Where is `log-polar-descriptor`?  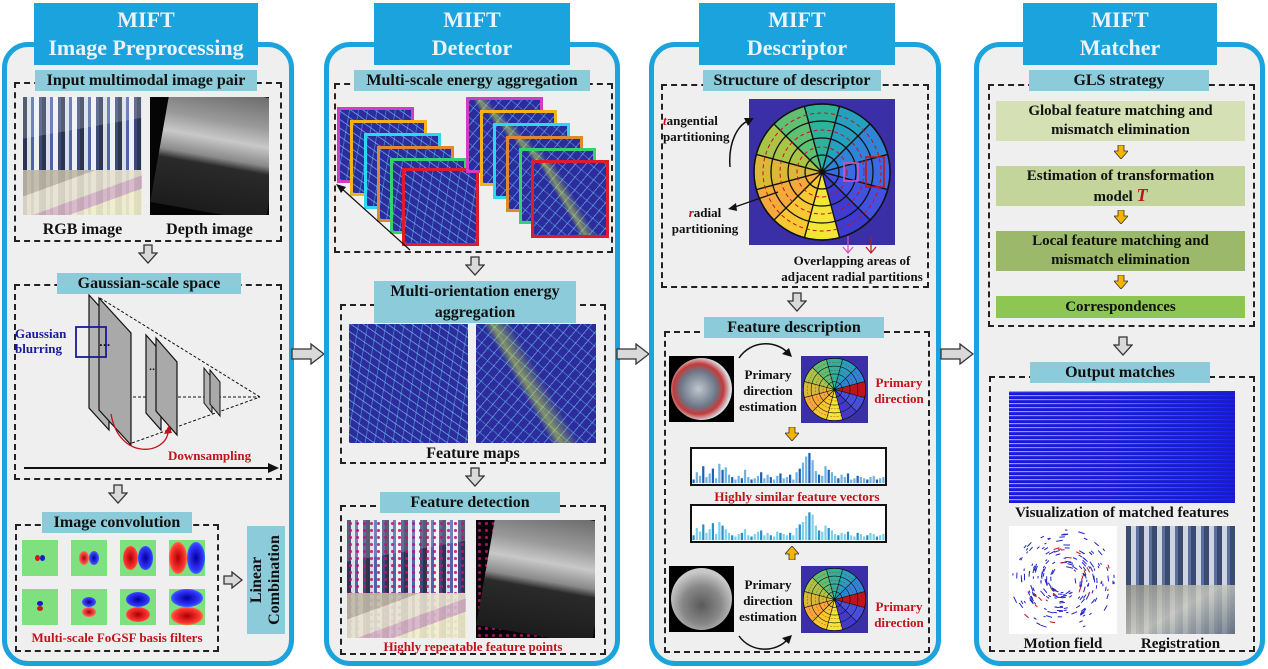 log-polar-descriptor is located at coordinates (822, 172).